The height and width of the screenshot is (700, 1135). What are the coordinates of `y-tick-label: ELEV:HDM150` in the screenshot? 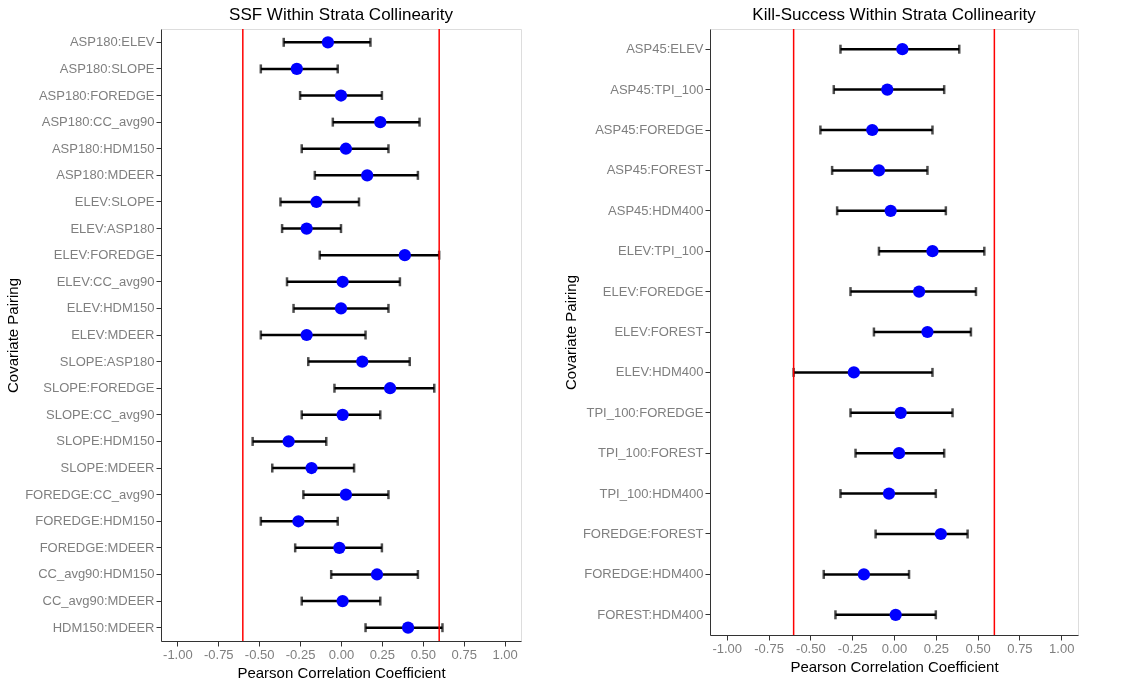 It's located at (110, 308).